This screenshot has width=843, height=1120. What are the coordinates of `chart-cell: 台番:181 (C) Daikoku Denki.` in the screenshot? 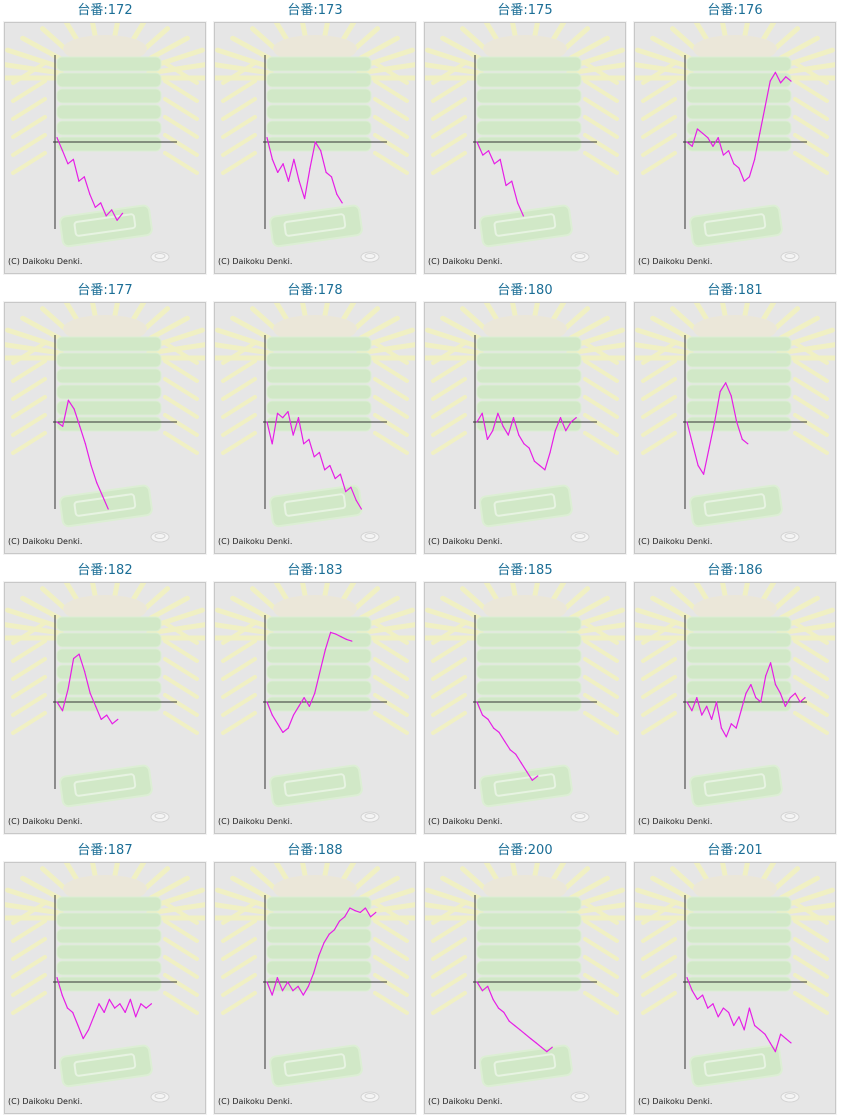 It's located at (735, 420).